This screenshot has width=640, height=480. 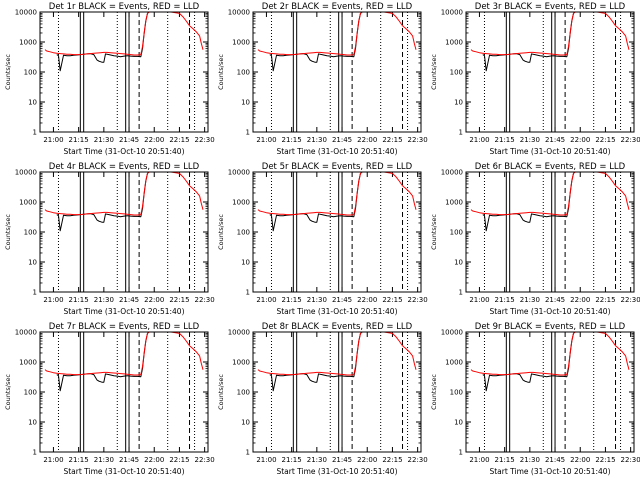 I want to click on panel-title: Det 7r BLACK = Events, RED = LLD, so click(x=124, y=327).